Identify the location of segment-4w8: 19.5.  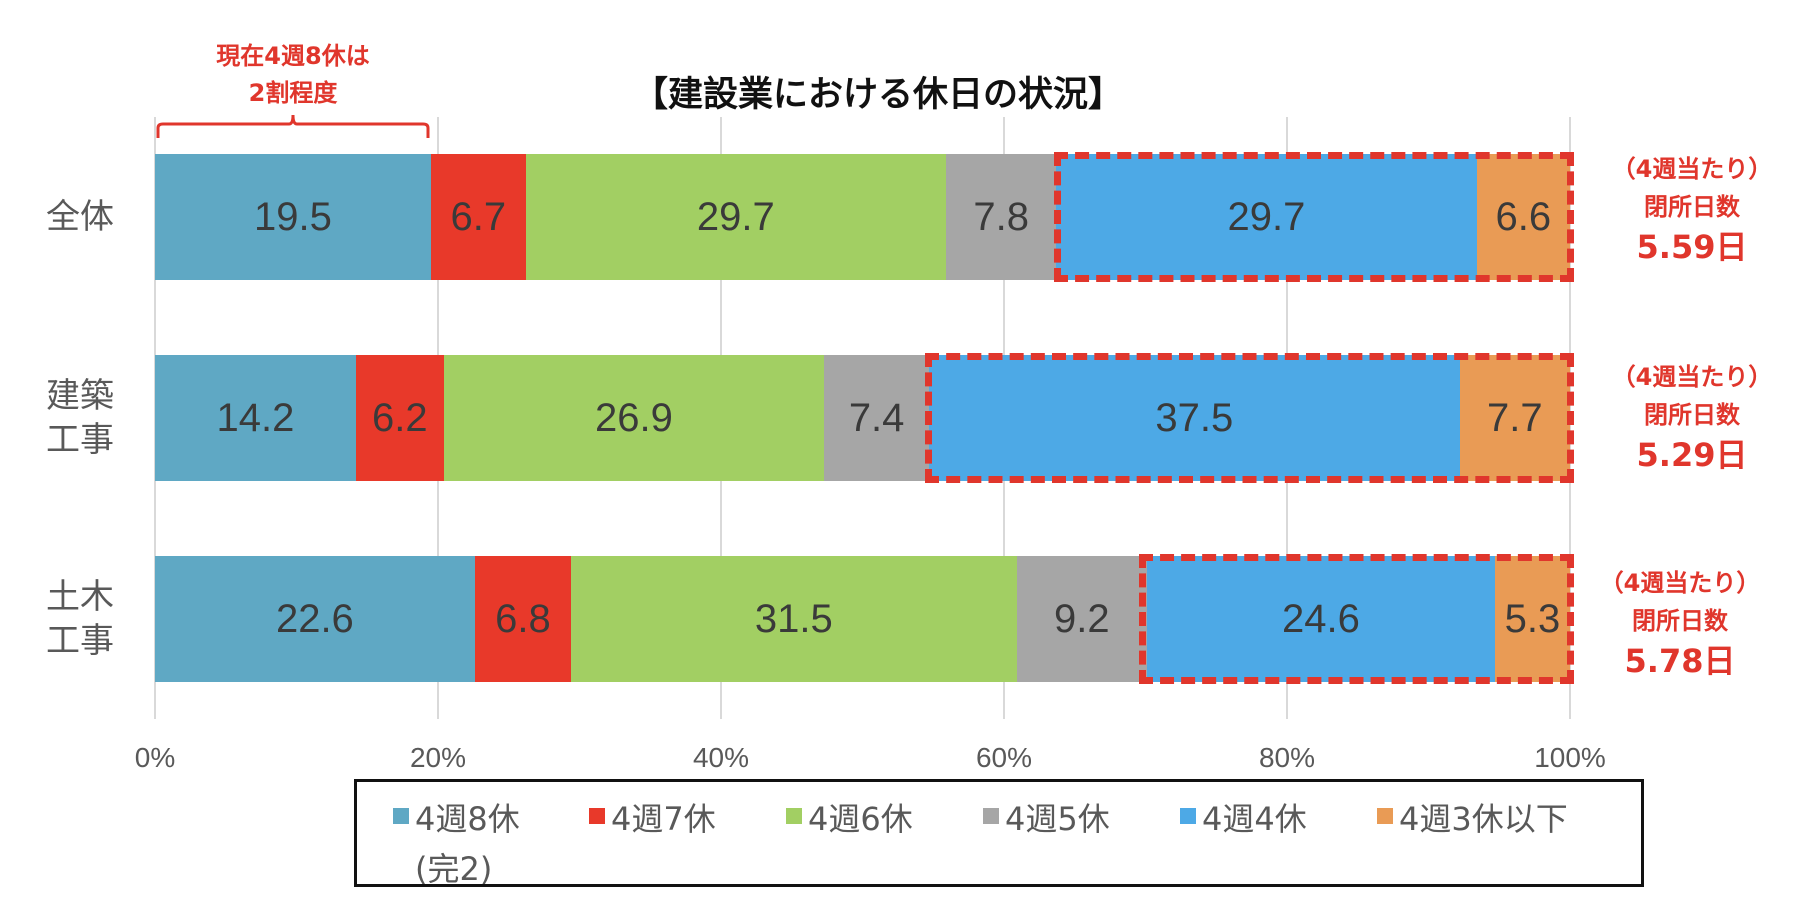
(293, 217).